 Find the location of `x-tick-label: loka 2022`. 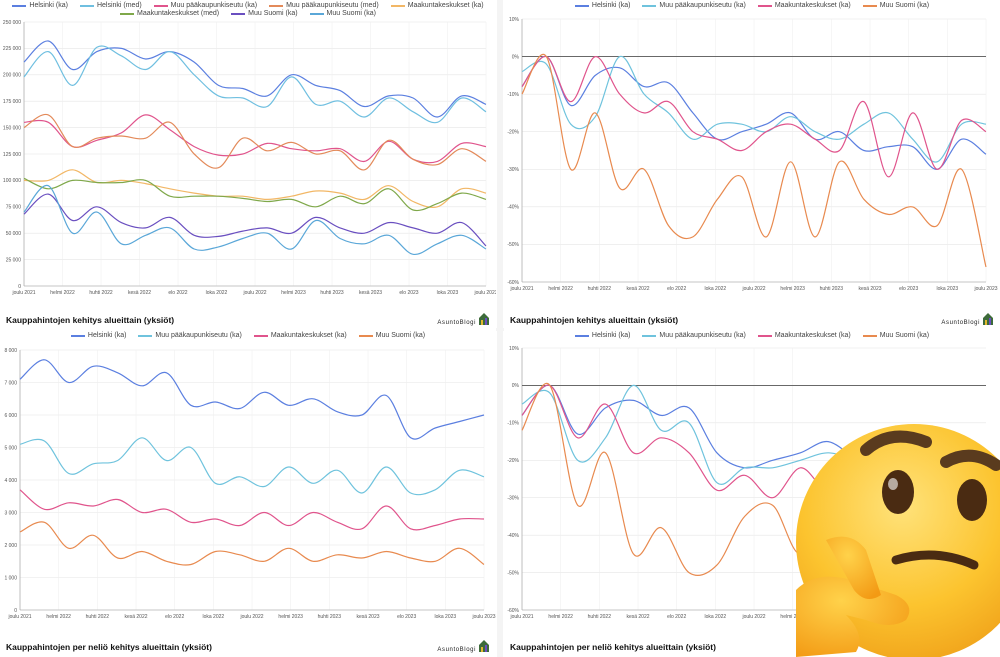

x-tick-label: loka 2022 is located at coordinates (217, 293).